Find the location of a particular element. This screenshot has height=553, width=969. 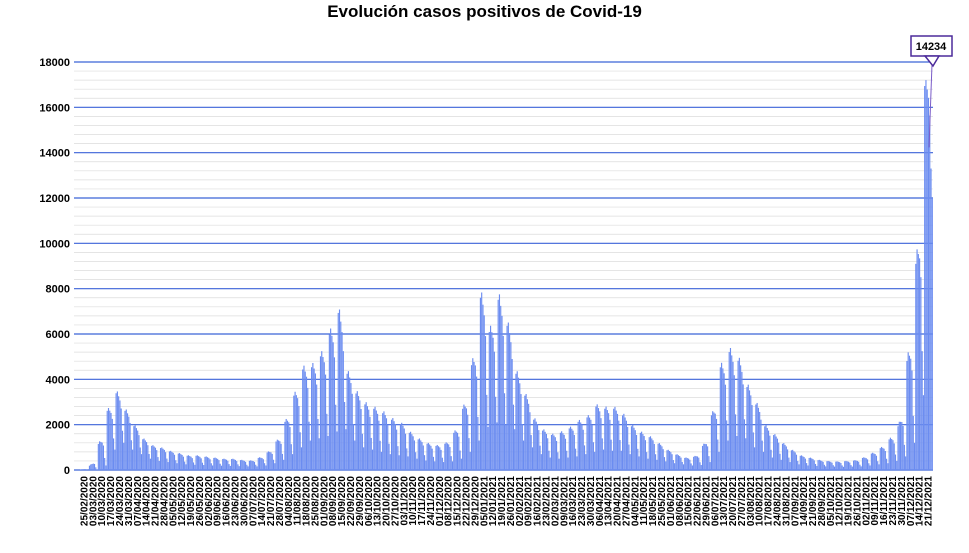

x-tick-label: 17/03/2020 is located at coordinates (111, 501).